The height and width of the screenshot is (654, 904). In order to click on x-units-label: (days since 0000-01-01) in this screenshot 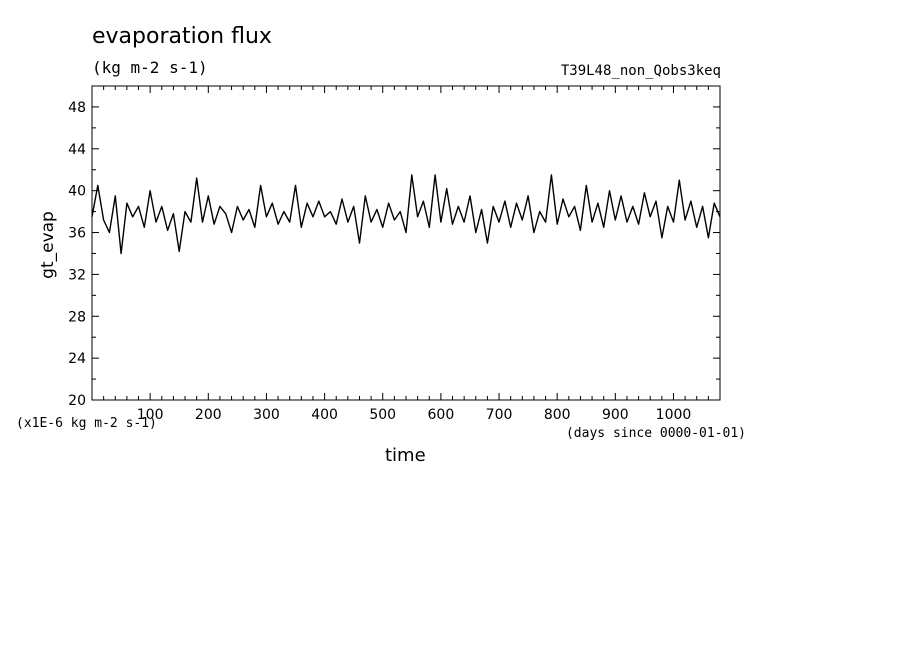, I will do `click(655, 433)`.